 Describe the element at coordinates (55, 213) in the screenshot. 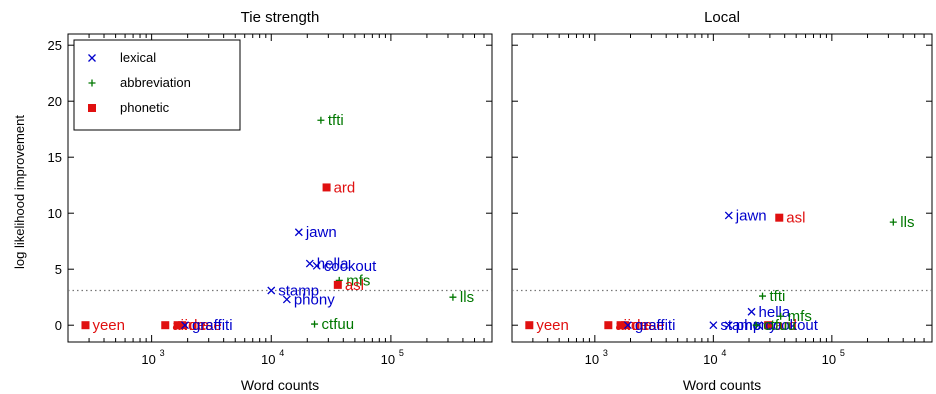

I see `y-tick-label: 10` at that location.